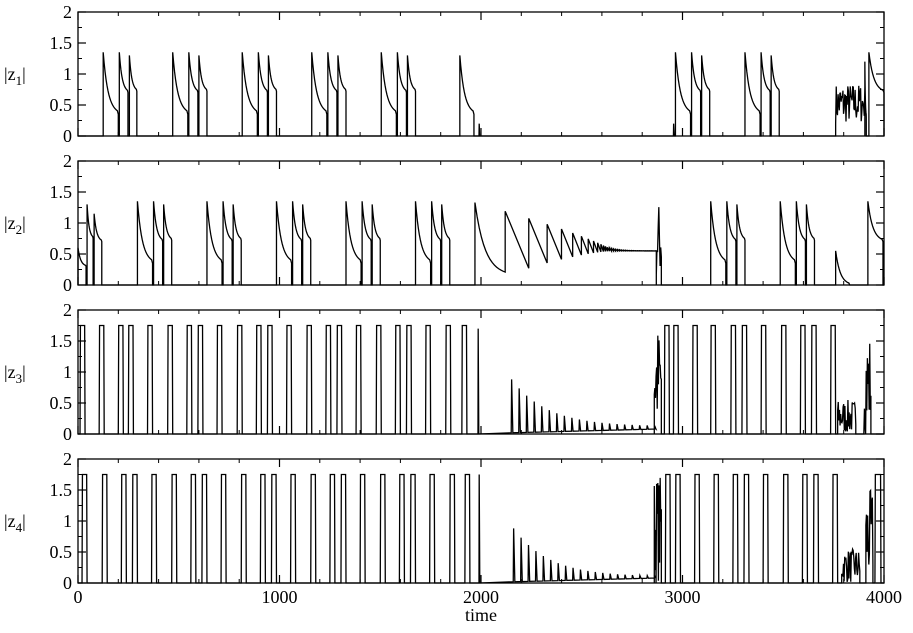  I want to click on series-line-z2, so click(480, 243).